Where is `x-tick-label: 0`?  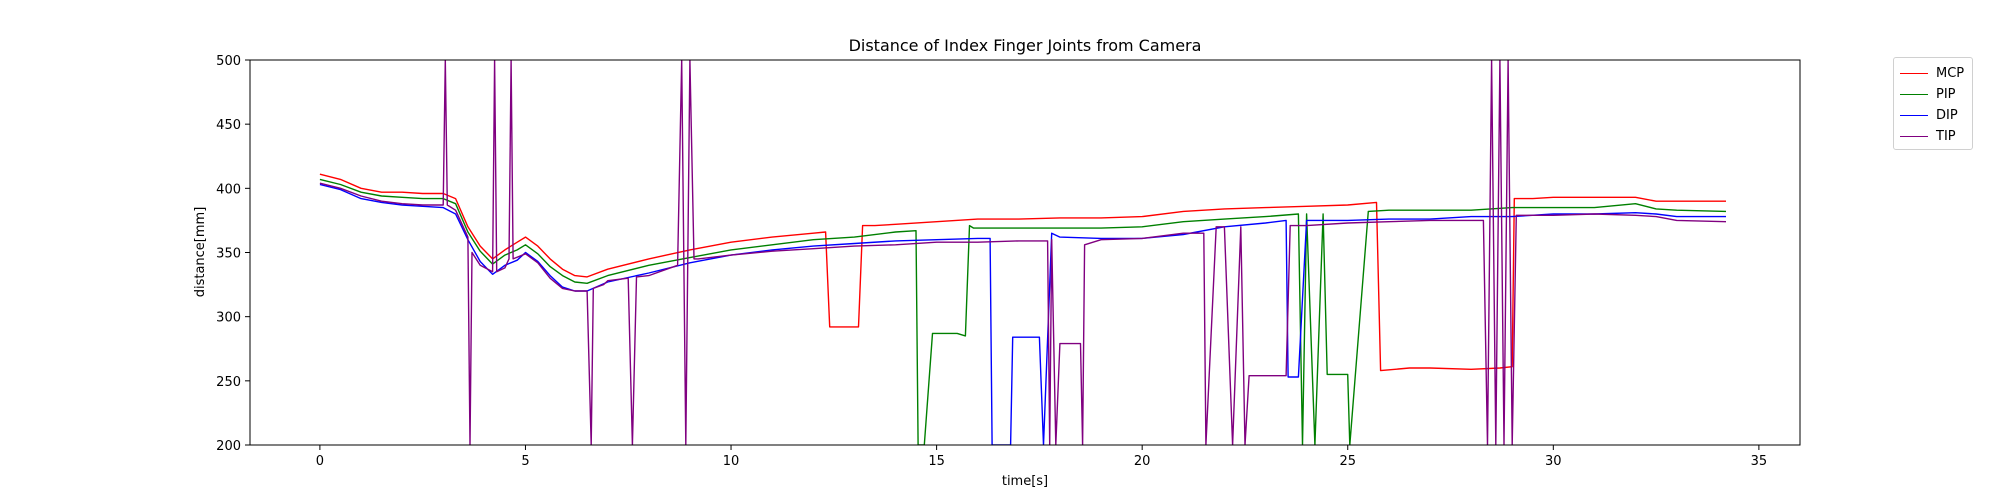 x-tick-label: 0 is located at coordinates (320, 461).